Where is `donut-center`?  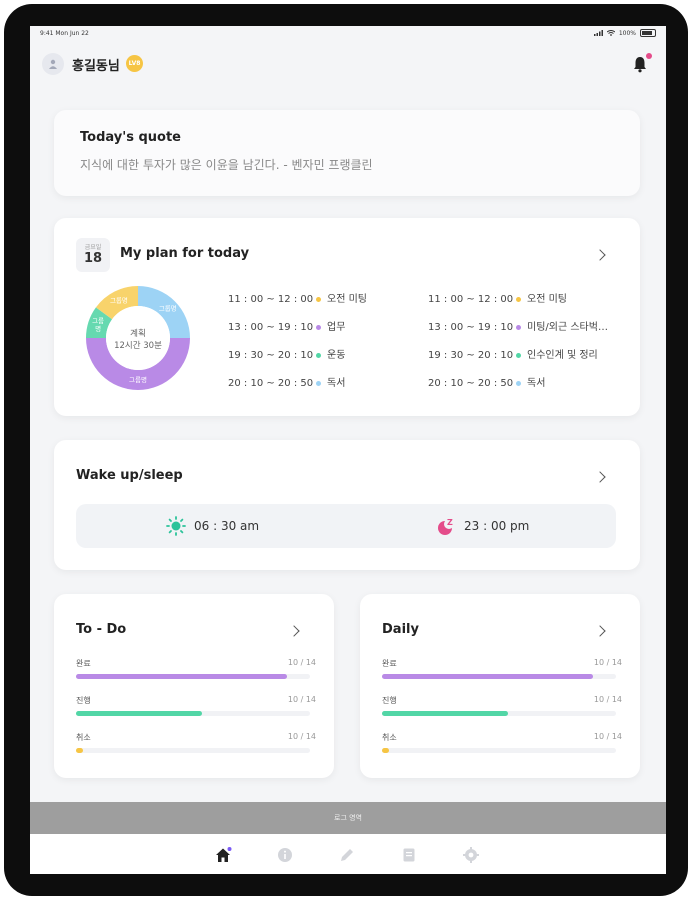 donut-center is located at coordinates (138, 338).